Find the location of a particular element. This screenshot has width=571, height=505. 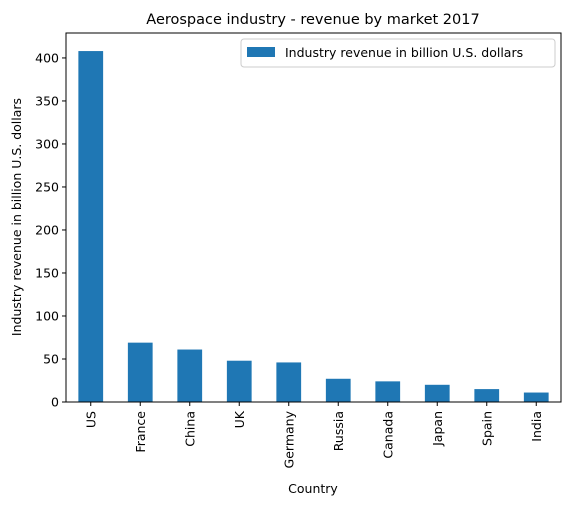

bar-china is located at coordinates (190, 375).